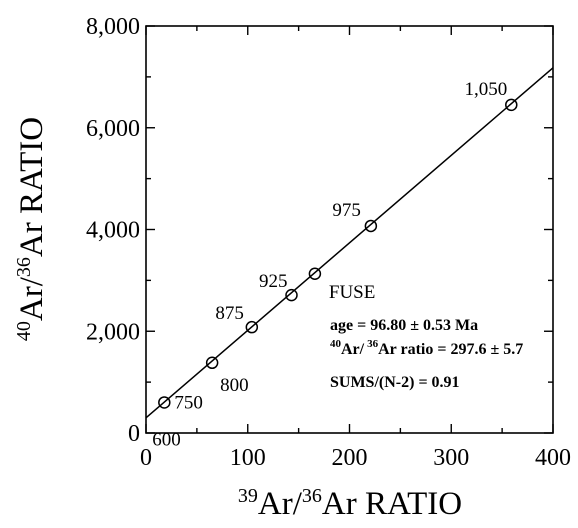 Image resolution: width=578 pixels, height=528 pixels. I want to click on y-axis-title: 40Ar/36Ar RATIO, so click(31, 229).